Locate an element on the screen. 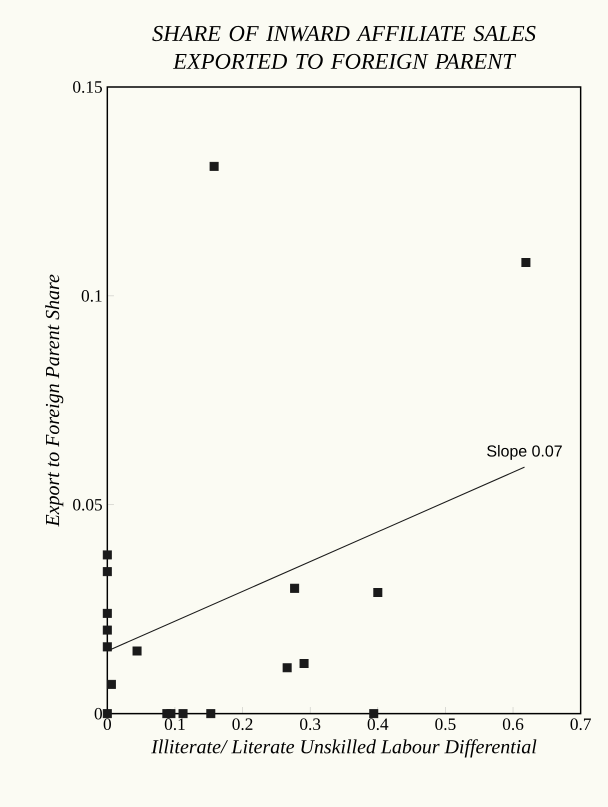 The height and width of the screenshot is (807, 608). x-tick-label: 0.1 is located at coordinates (174, 724).